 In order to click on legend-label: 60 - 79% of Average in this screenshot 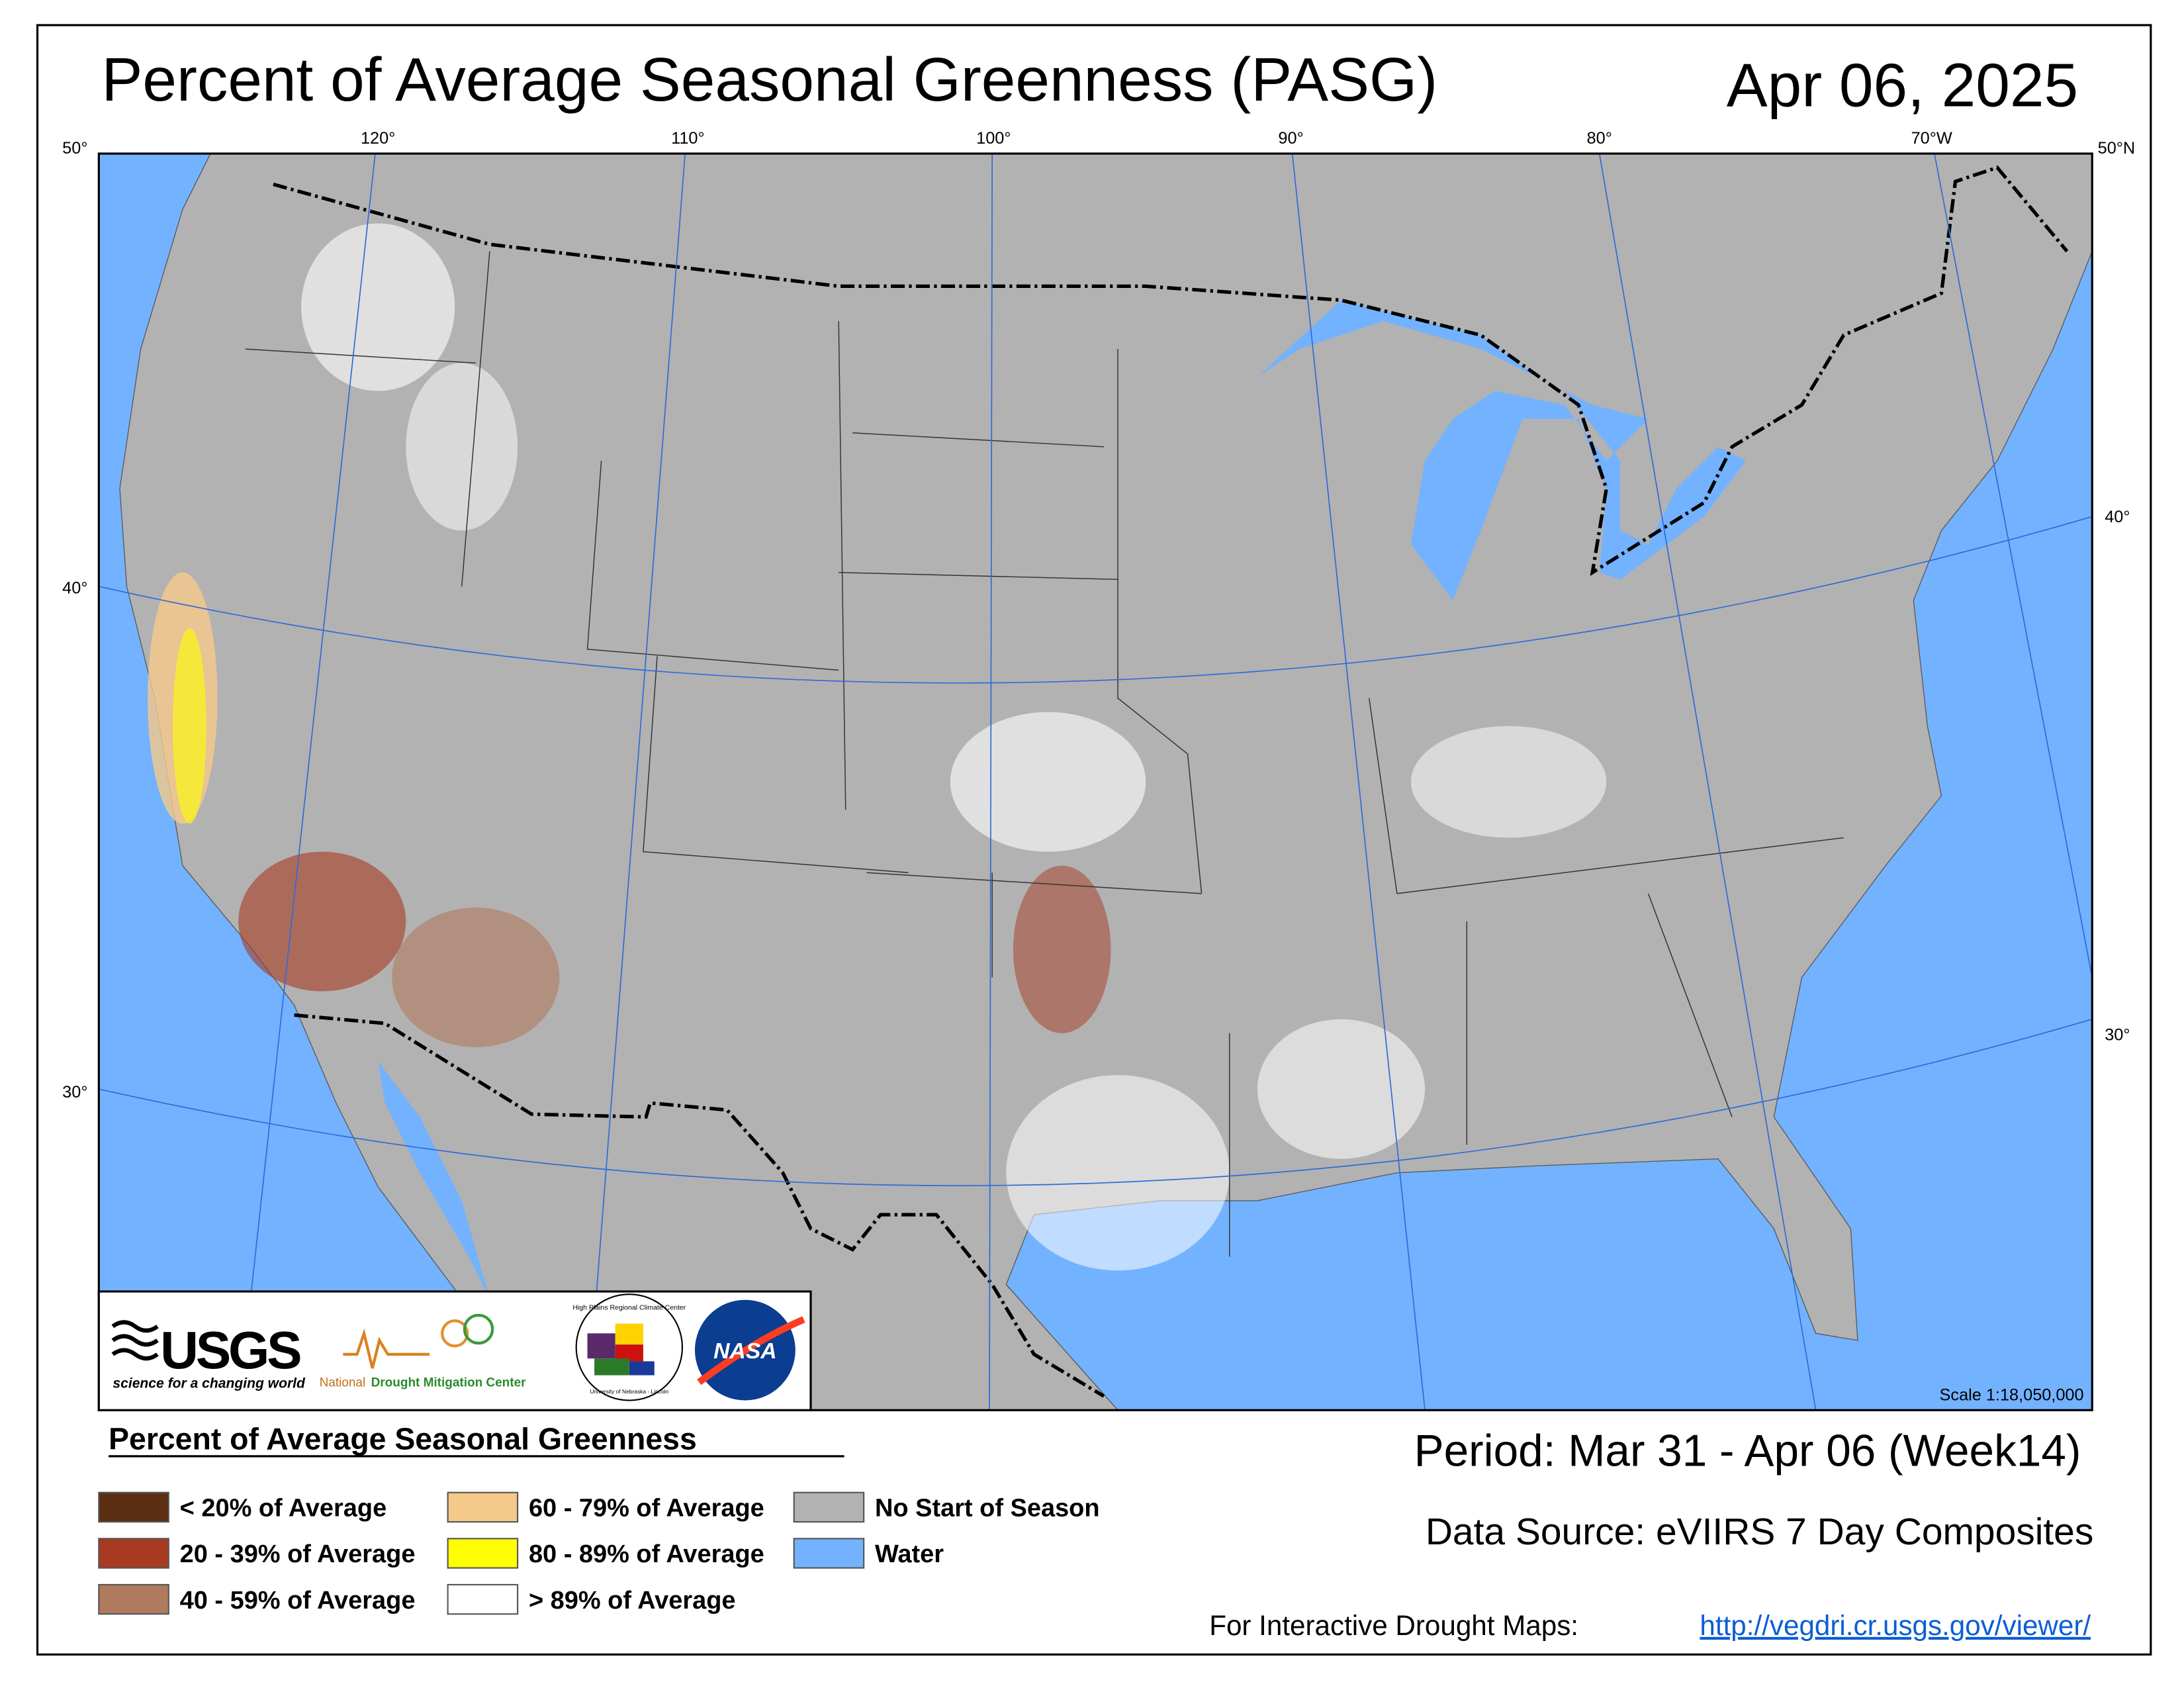, I will do `click(646, 1509)`.